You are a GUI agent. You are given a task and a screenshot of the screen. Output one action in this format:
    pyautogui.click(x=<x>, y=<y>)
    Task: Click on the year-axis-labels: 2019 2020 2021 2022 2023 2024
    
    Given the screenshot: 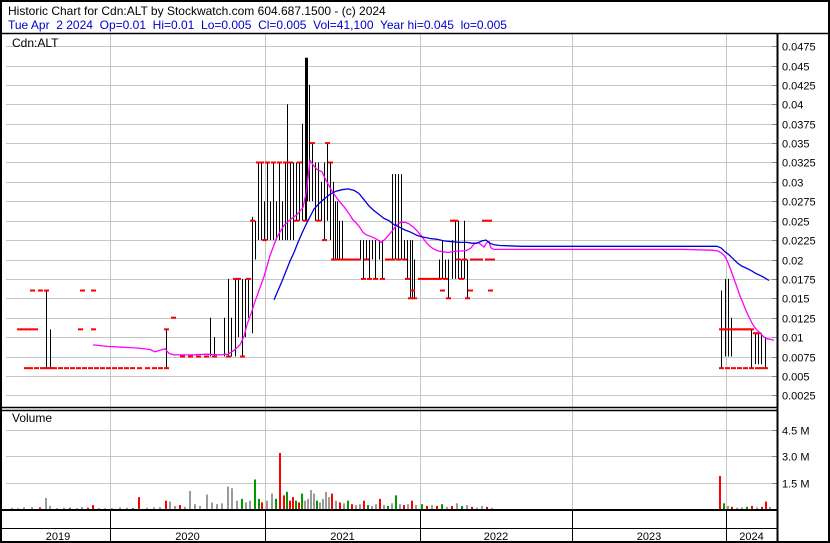 What is the action you would take?
    pyautogui.click(x=405, y=537)
    